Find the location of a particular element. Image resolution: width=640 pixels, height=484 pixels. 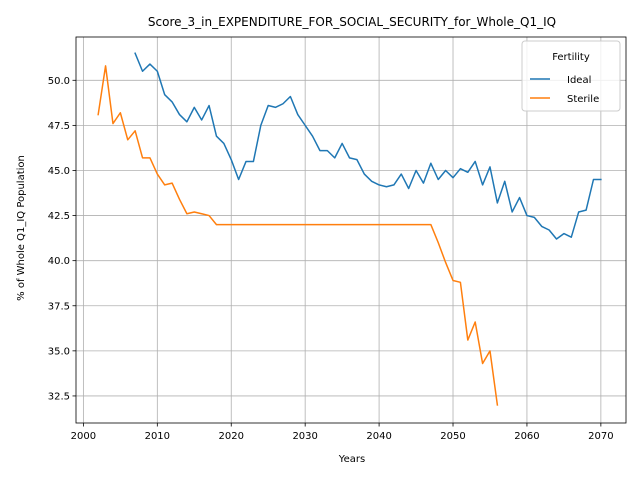

y-tick-label: 47.5 is located at coordinates (59, 126).